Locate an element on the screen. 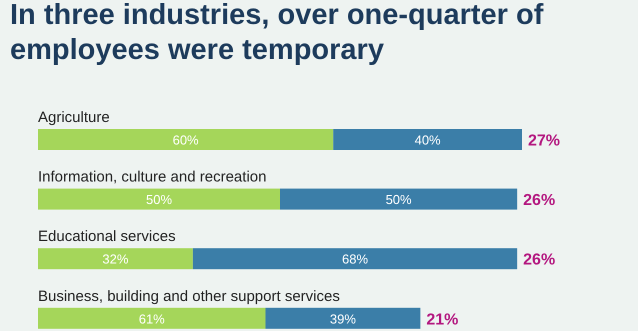  y-tick-label: Educational services is located at coordinates (107, 237).